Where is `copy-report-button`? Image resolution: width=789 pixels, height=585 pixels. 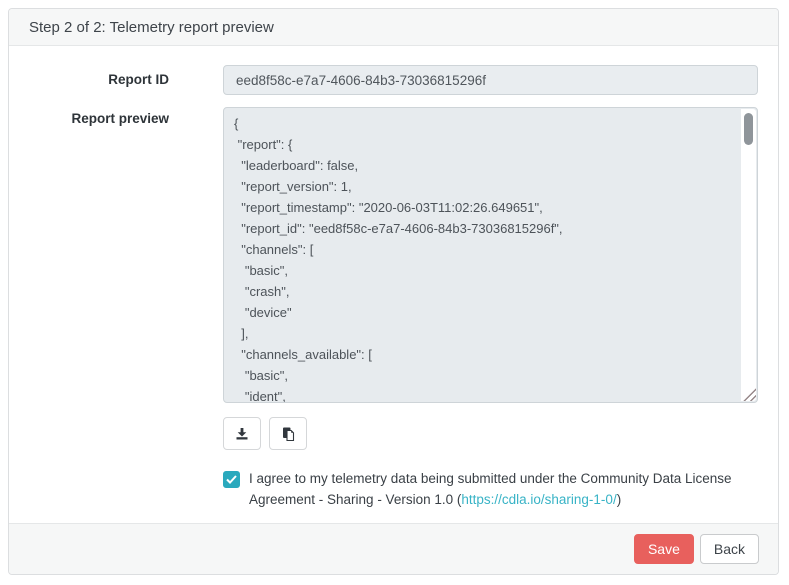
copy-report-button is located at coordinates (288, 433).